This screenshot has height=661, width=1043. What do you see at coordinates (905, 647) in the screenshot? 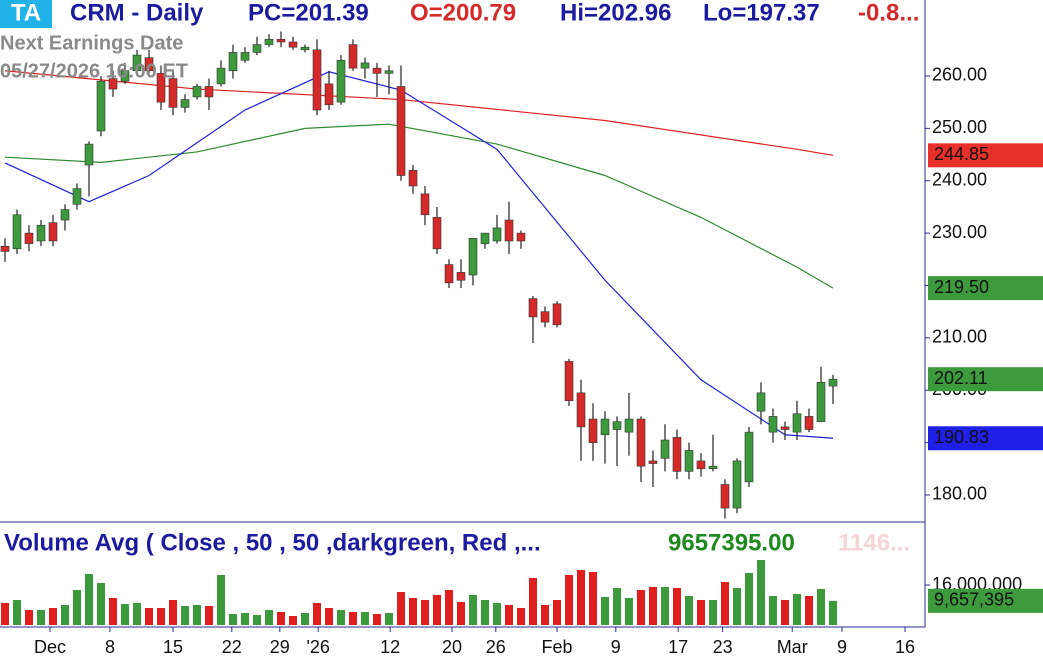
I see `x-tick-label: 16` at bounding box center [905, 647].